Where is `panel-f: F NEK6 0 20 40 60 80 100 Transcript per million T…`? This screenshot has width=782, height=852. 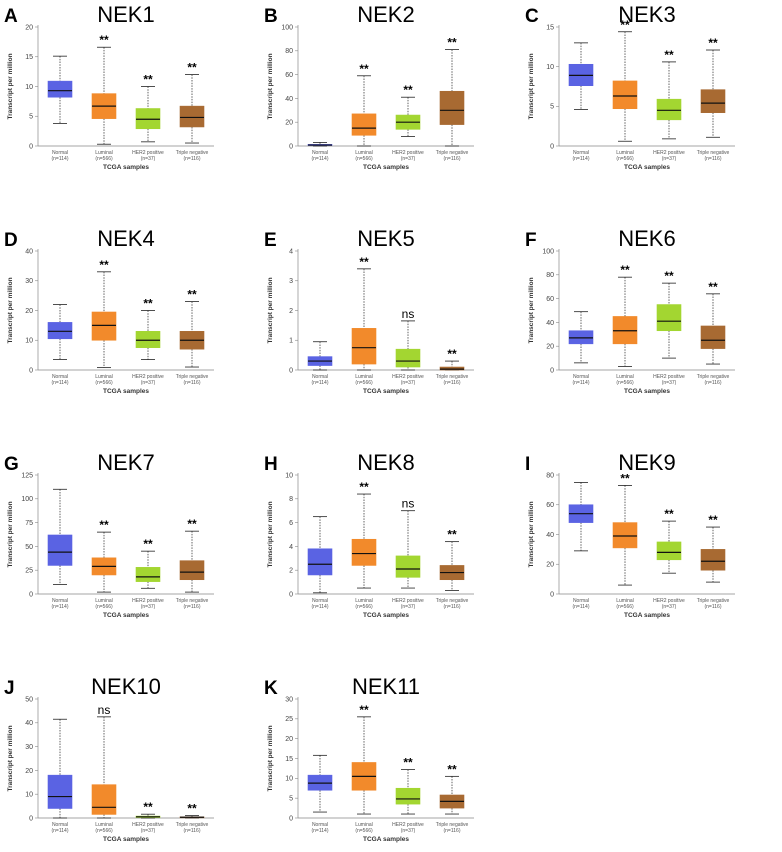
panel-f: F NEK6 0 20 40 60 80 100 Transcript per million T… is located at coordinates (630, 310).